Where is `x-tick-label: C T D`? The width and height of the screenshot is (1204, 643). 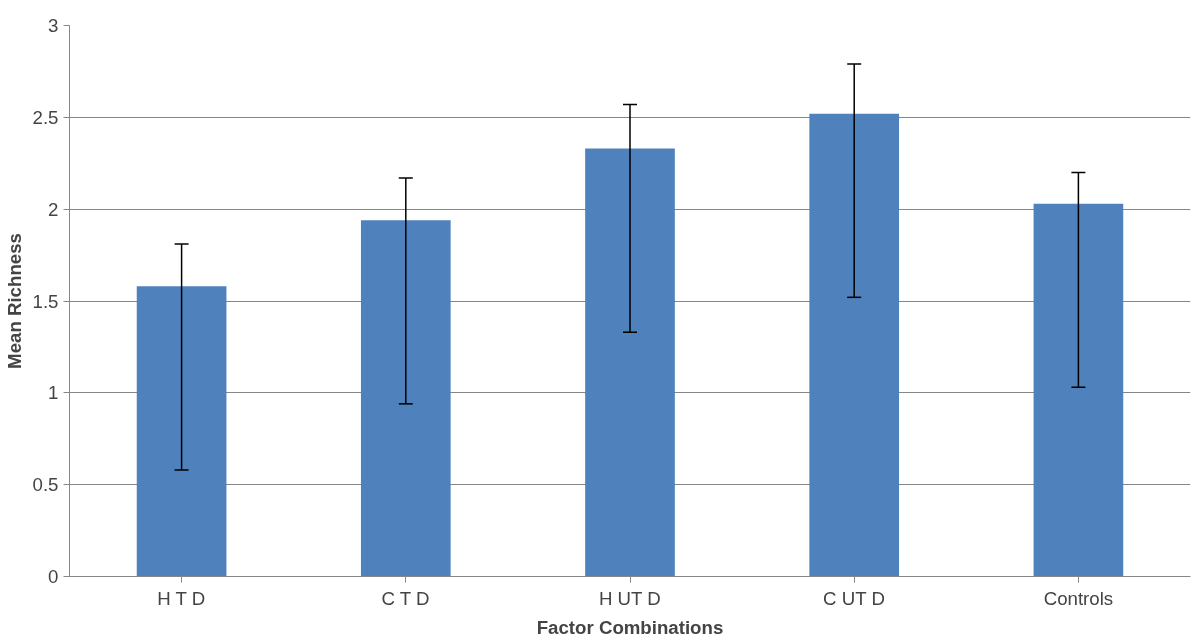
x-tick-label: C T D is located at coordinates (405, 598).